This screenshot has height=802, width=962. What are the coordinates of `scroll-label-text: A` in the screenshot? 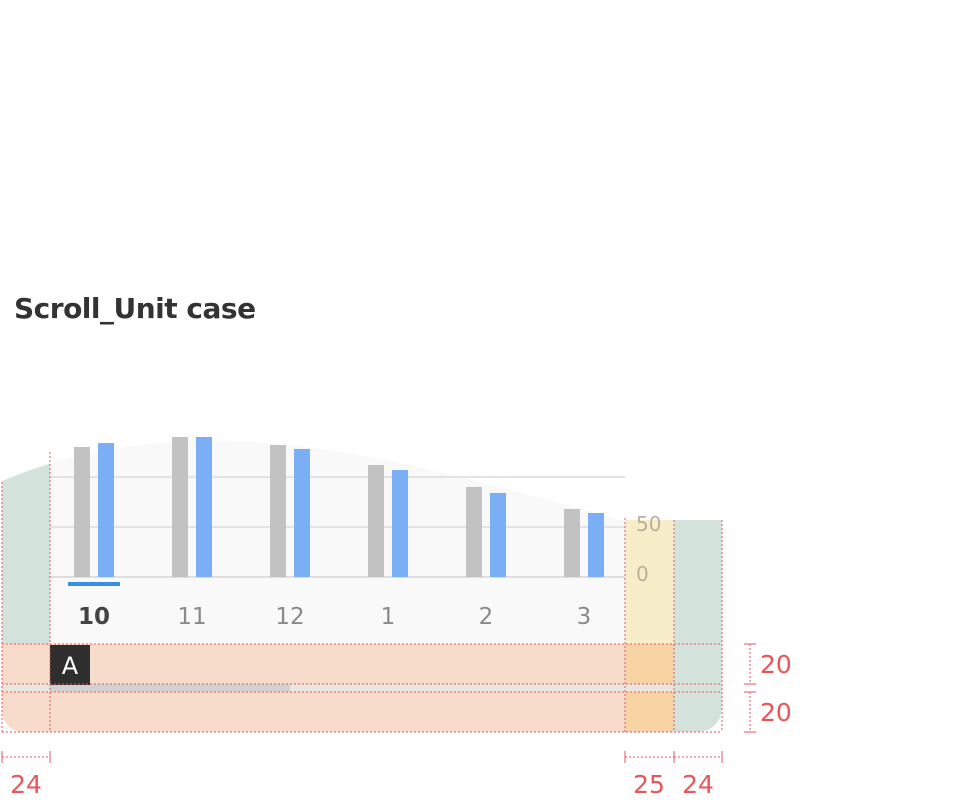 It's located at (70, 666).